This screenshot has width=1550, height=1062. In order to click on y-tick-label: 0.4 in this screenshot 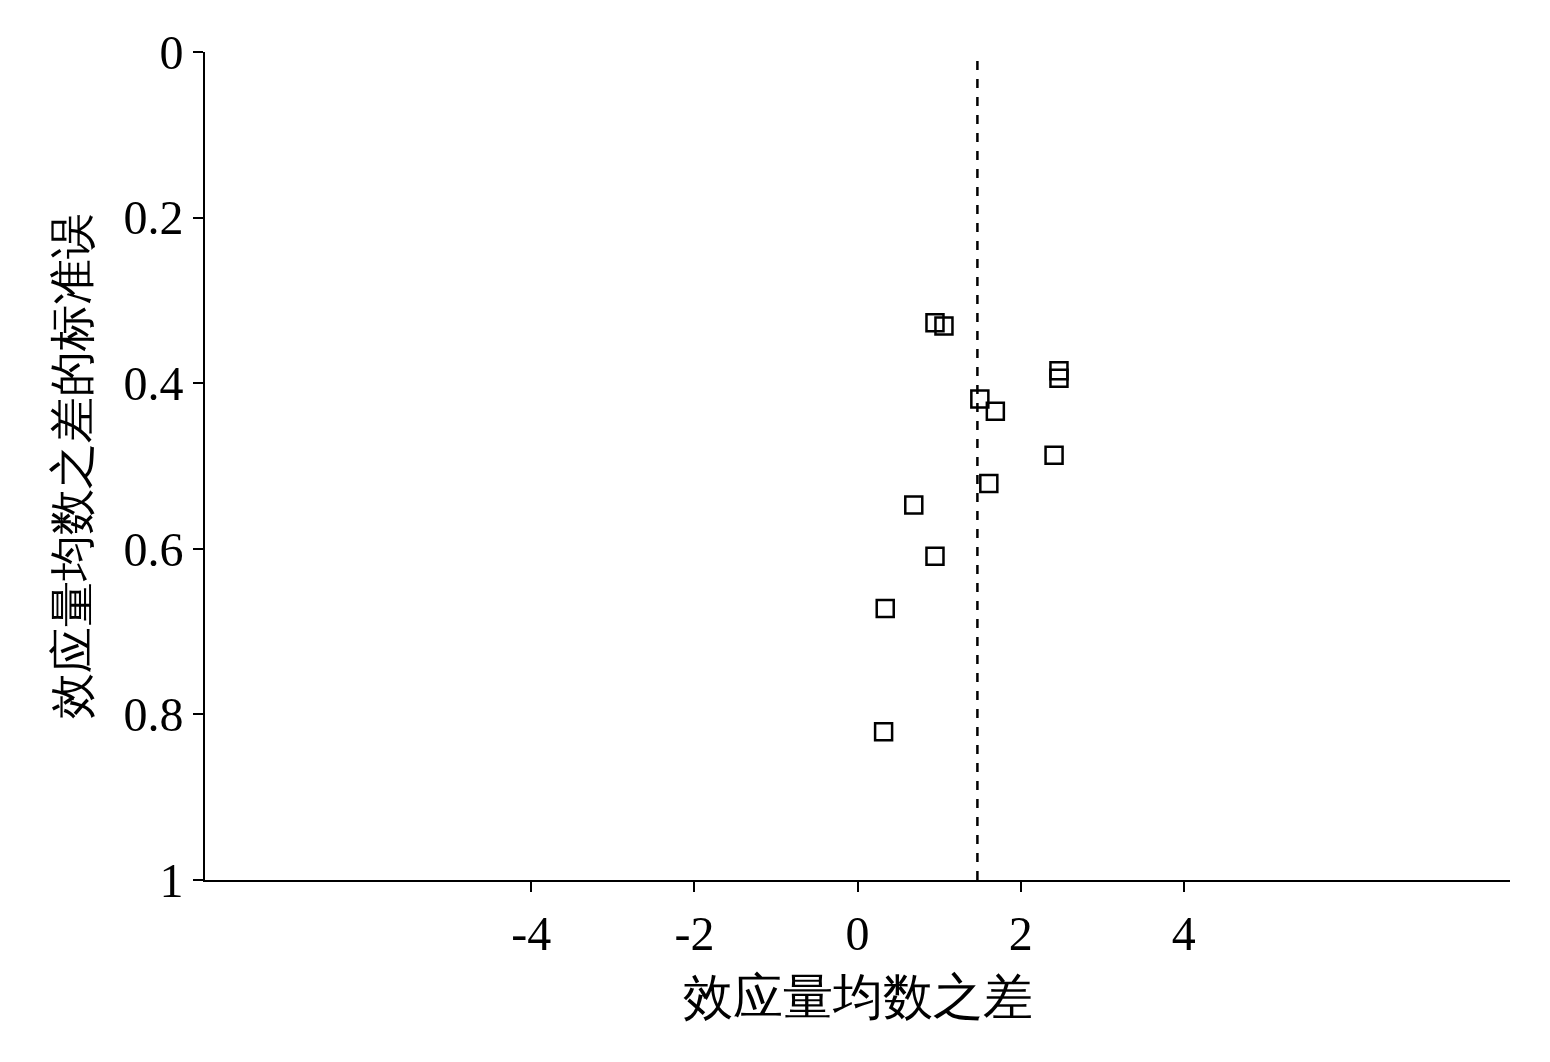, I will do `click(153, 383)`.